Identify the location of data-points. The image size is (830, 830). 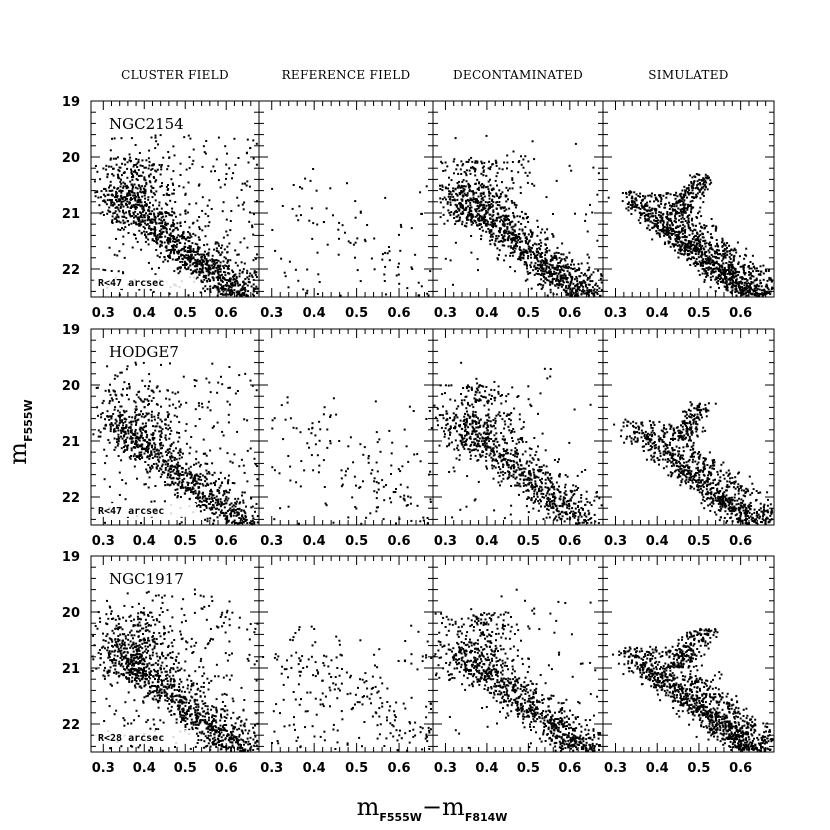
(175, 443).